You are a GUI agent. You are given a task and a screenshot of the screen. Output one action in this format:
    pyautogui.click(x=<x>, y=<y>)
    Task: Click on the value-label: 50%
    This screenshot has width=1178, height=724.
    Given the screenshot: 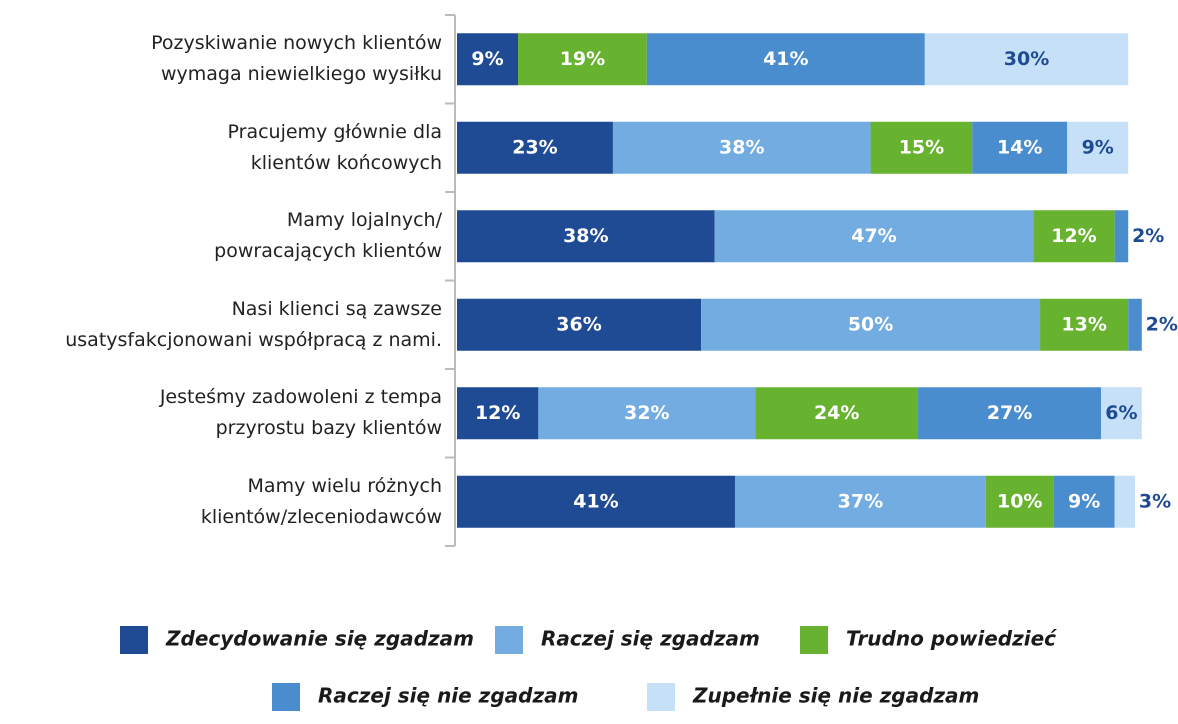 What is the action you would take?
    pyautogui.click(x=870, y=324)
    